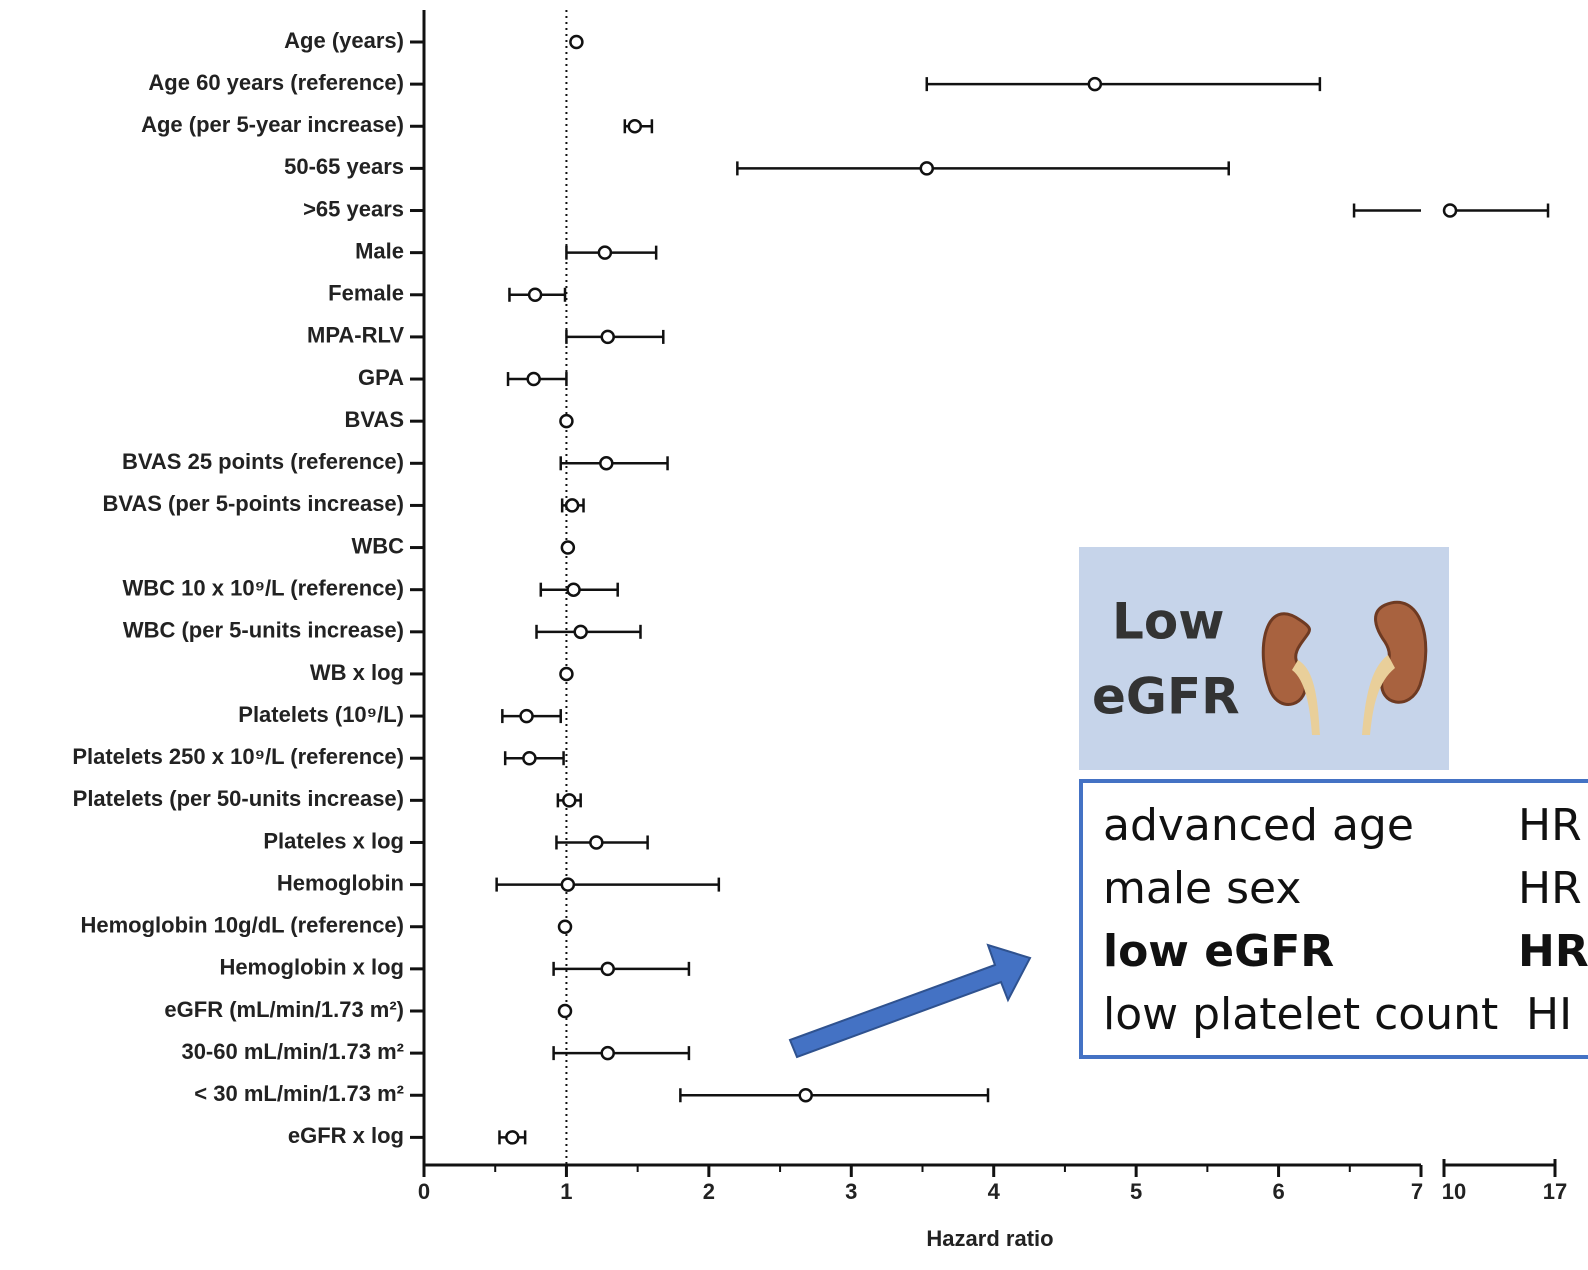  Describe the element at coordinates (1454, 1191) in the screenshot. I see `x2-tick-label: 10` at that location.